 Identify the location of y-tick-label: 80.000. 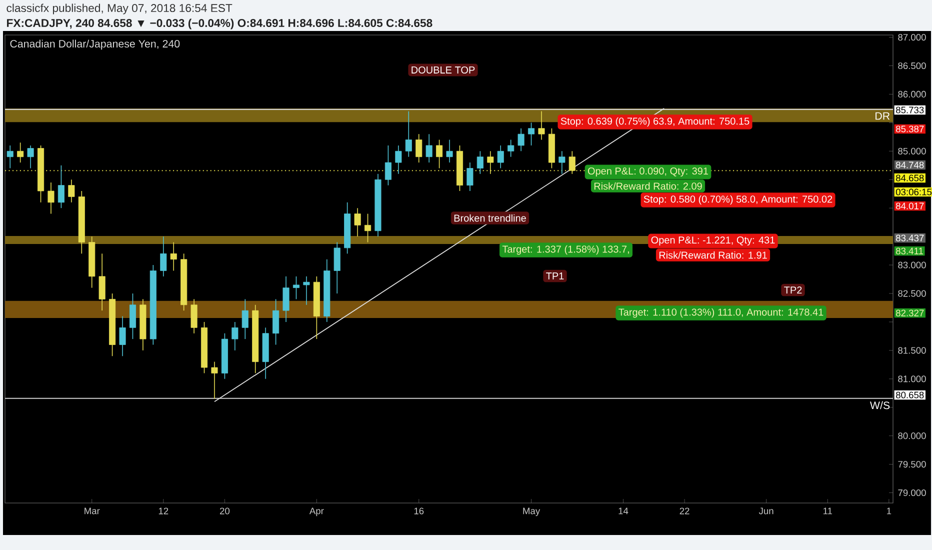
(912, 436).